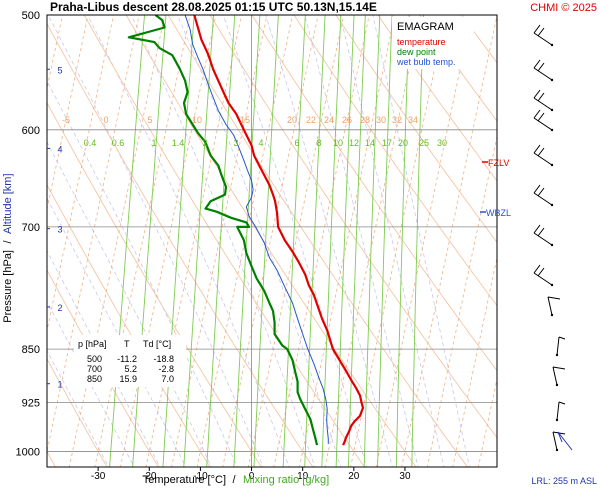  Describe the element at coordinates (292, 120) in the screenshot. I see `isotherm-label: 20` at that location.